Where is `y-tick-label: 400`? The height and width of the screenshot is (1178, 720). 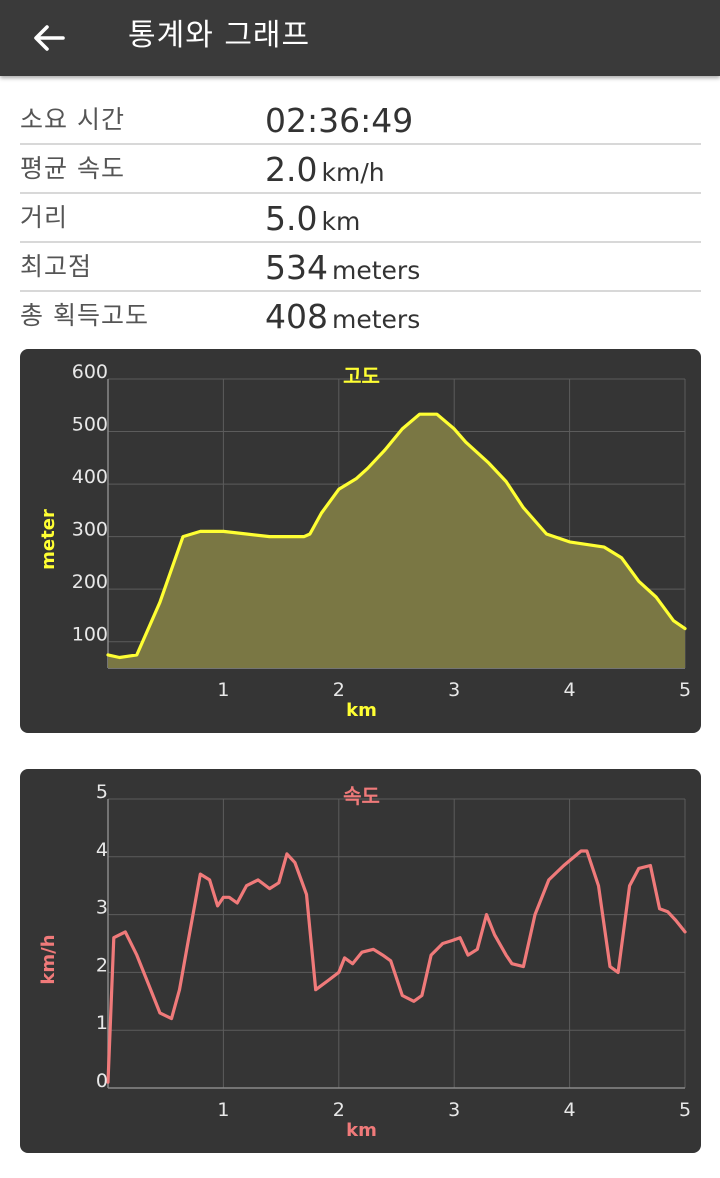 y-tick-label: 400 is located at coordinates (90, 477).